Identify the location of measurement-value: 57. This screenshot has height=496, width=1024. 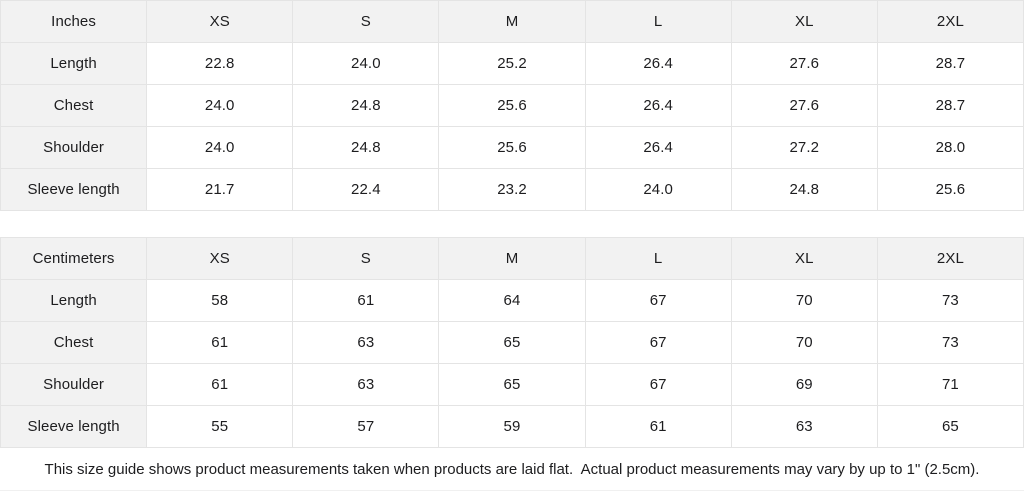
(366, 426).